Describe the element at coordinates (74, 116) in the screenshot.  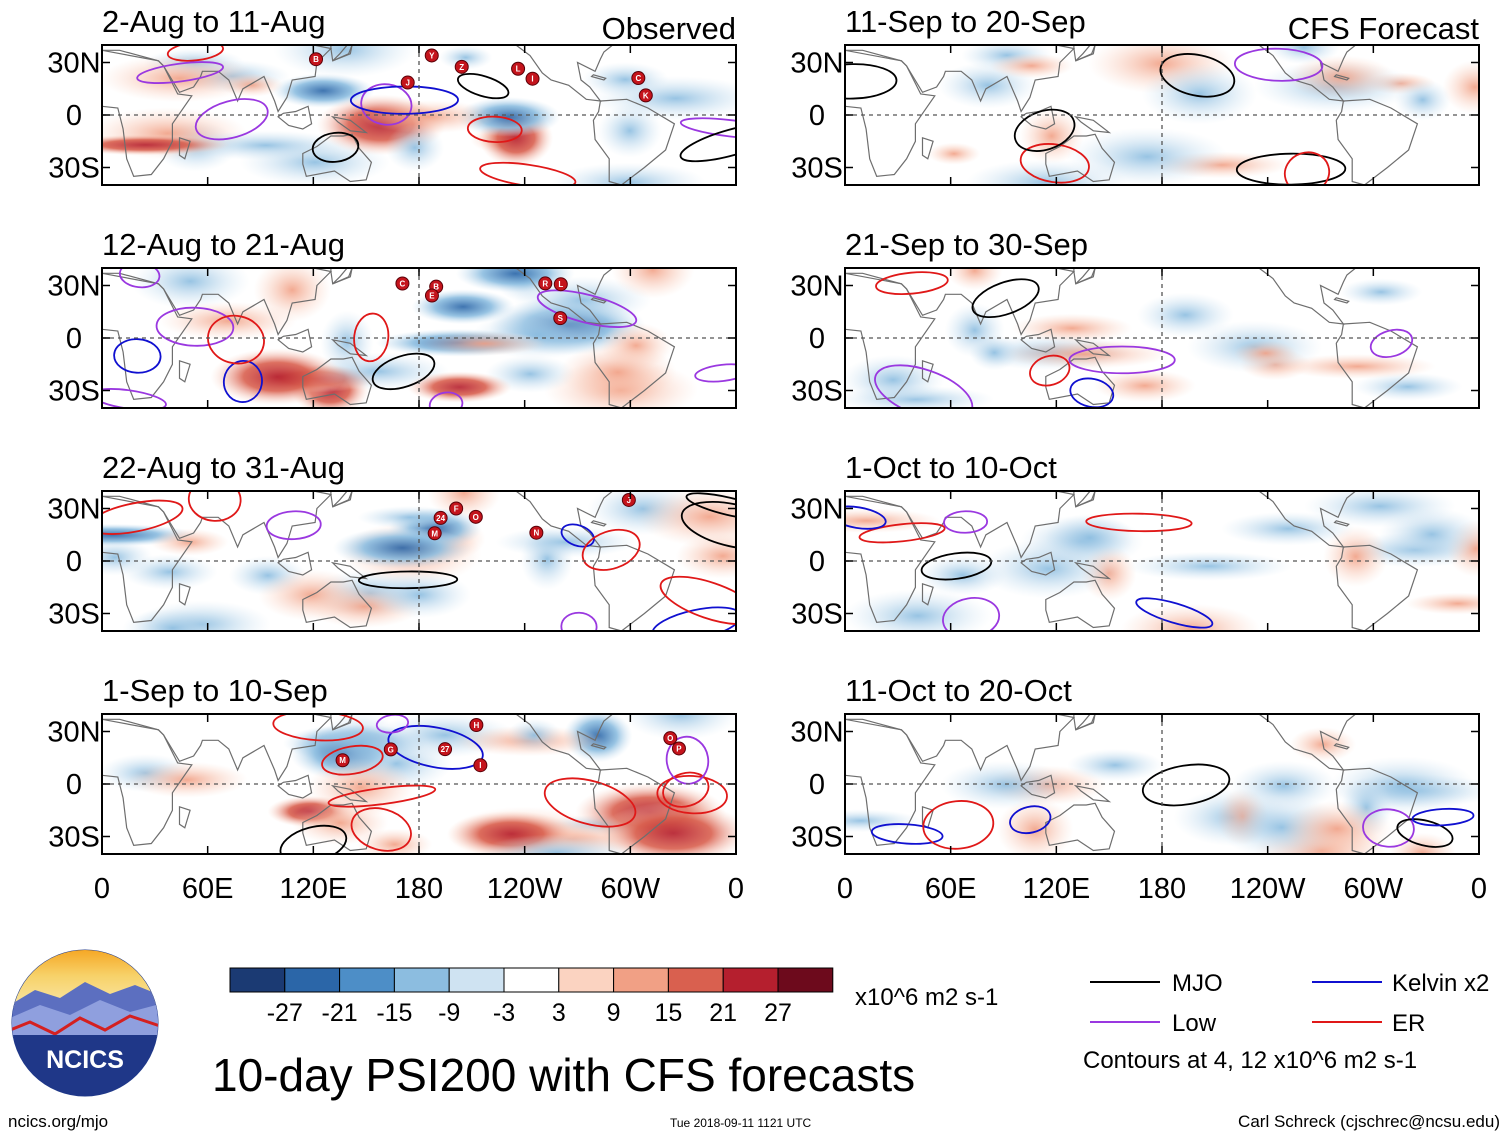
I see `y-tick-label: 0` at that location.